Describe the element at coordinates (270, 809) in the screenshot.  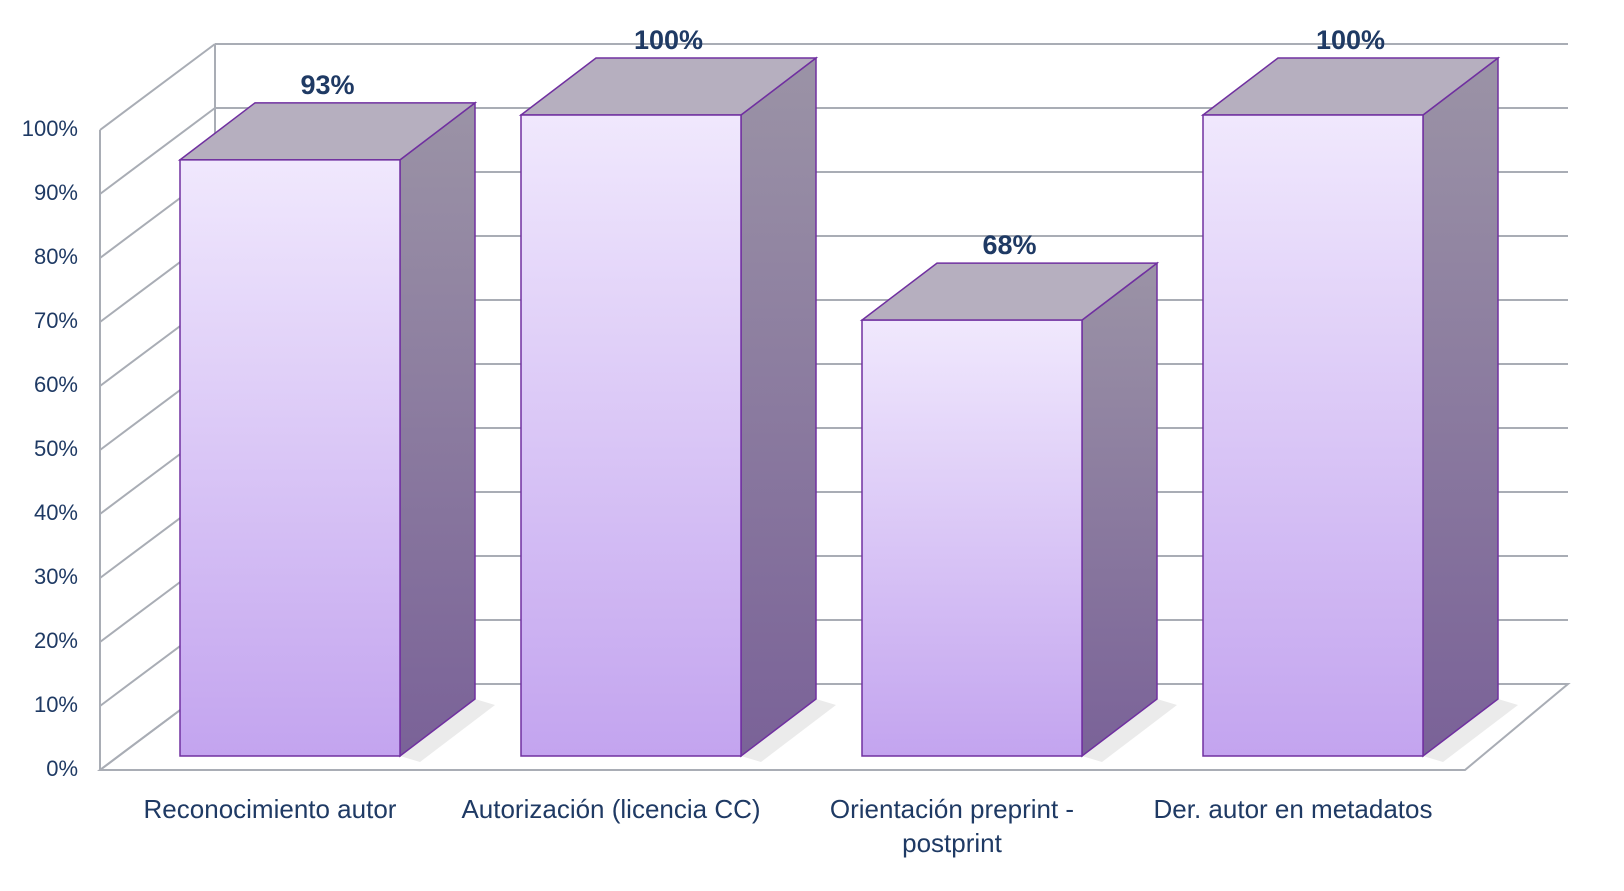
I see `x-tick-label: Reconocimiento autor` at that location.